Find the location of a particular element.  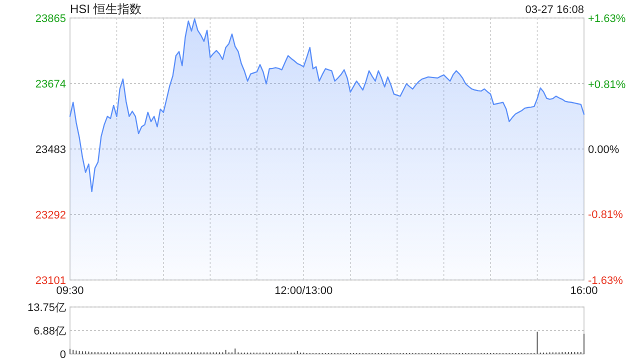

y-tick-label: 13.75亿 is located at coordinates (46, 308).